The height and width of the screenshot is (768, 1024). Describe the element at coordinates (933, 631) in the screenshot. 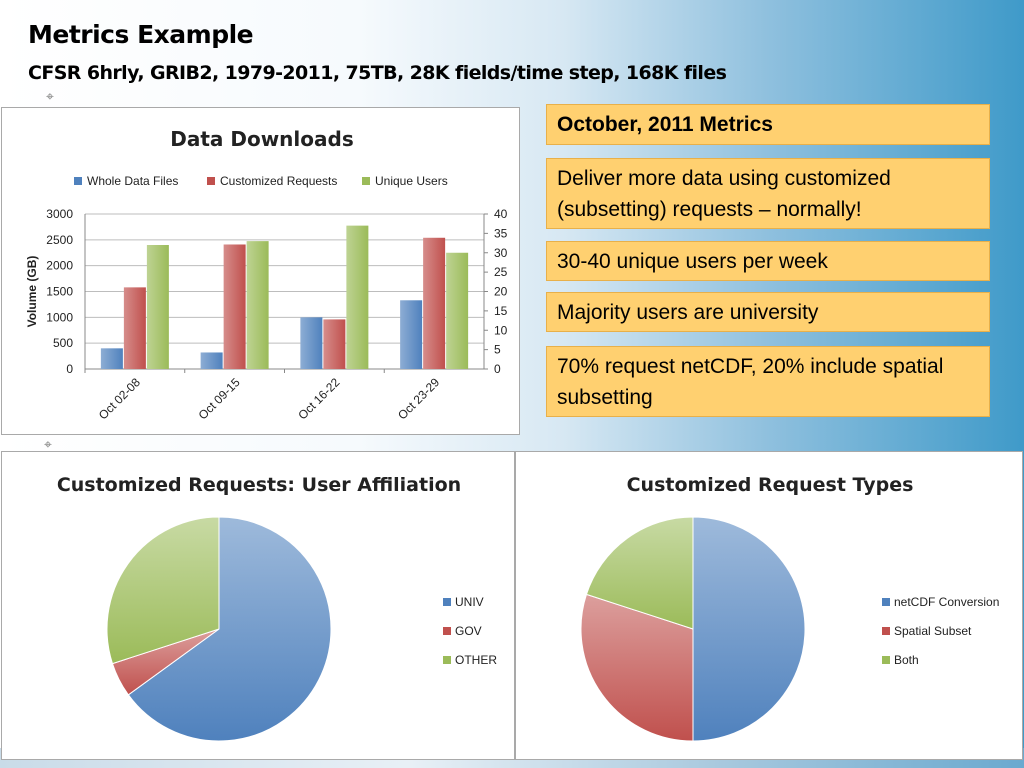

I see `legend-label: Spatial Subset` at that location.